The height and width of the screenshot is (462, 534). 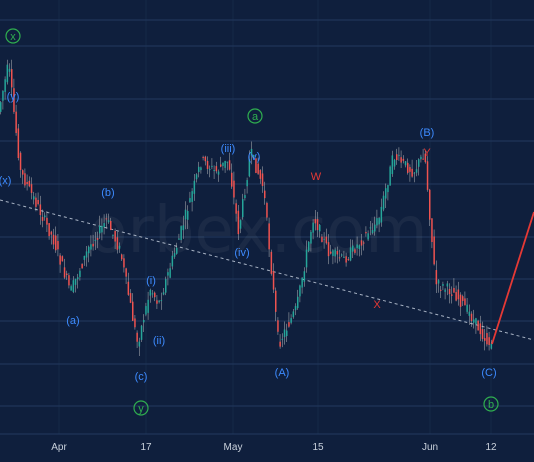 What do you see at coordinates (141, 377) in the screenshot?
I see `wave-label-c: (c)` at bounding box center [141, 377].